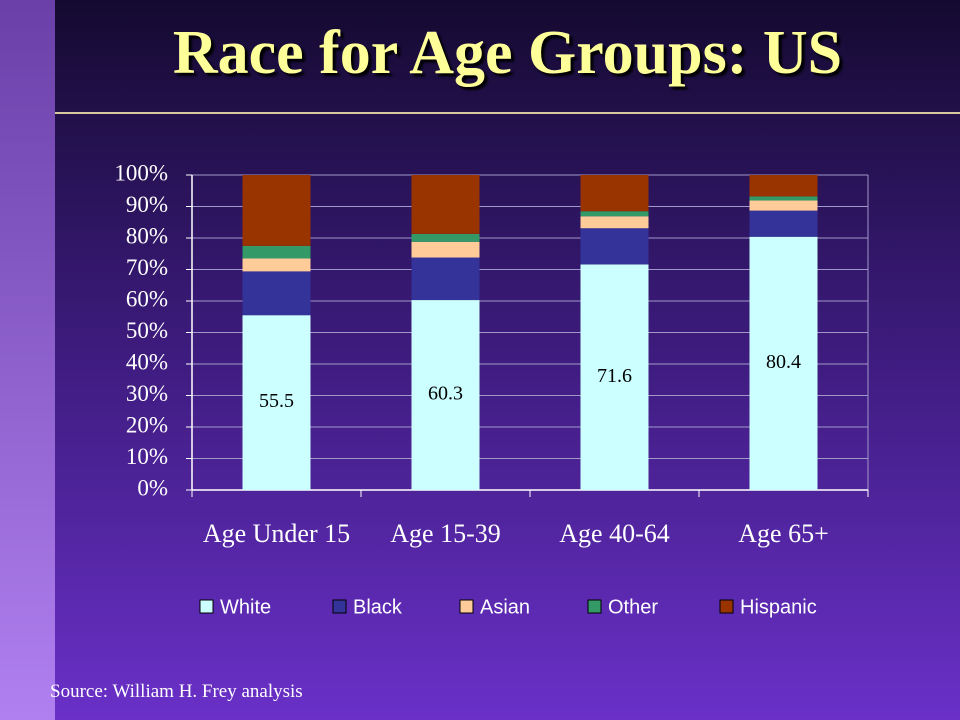 The width and height of the screenshot is (960, 720). I want to click on side-strip, so click(27, 360).